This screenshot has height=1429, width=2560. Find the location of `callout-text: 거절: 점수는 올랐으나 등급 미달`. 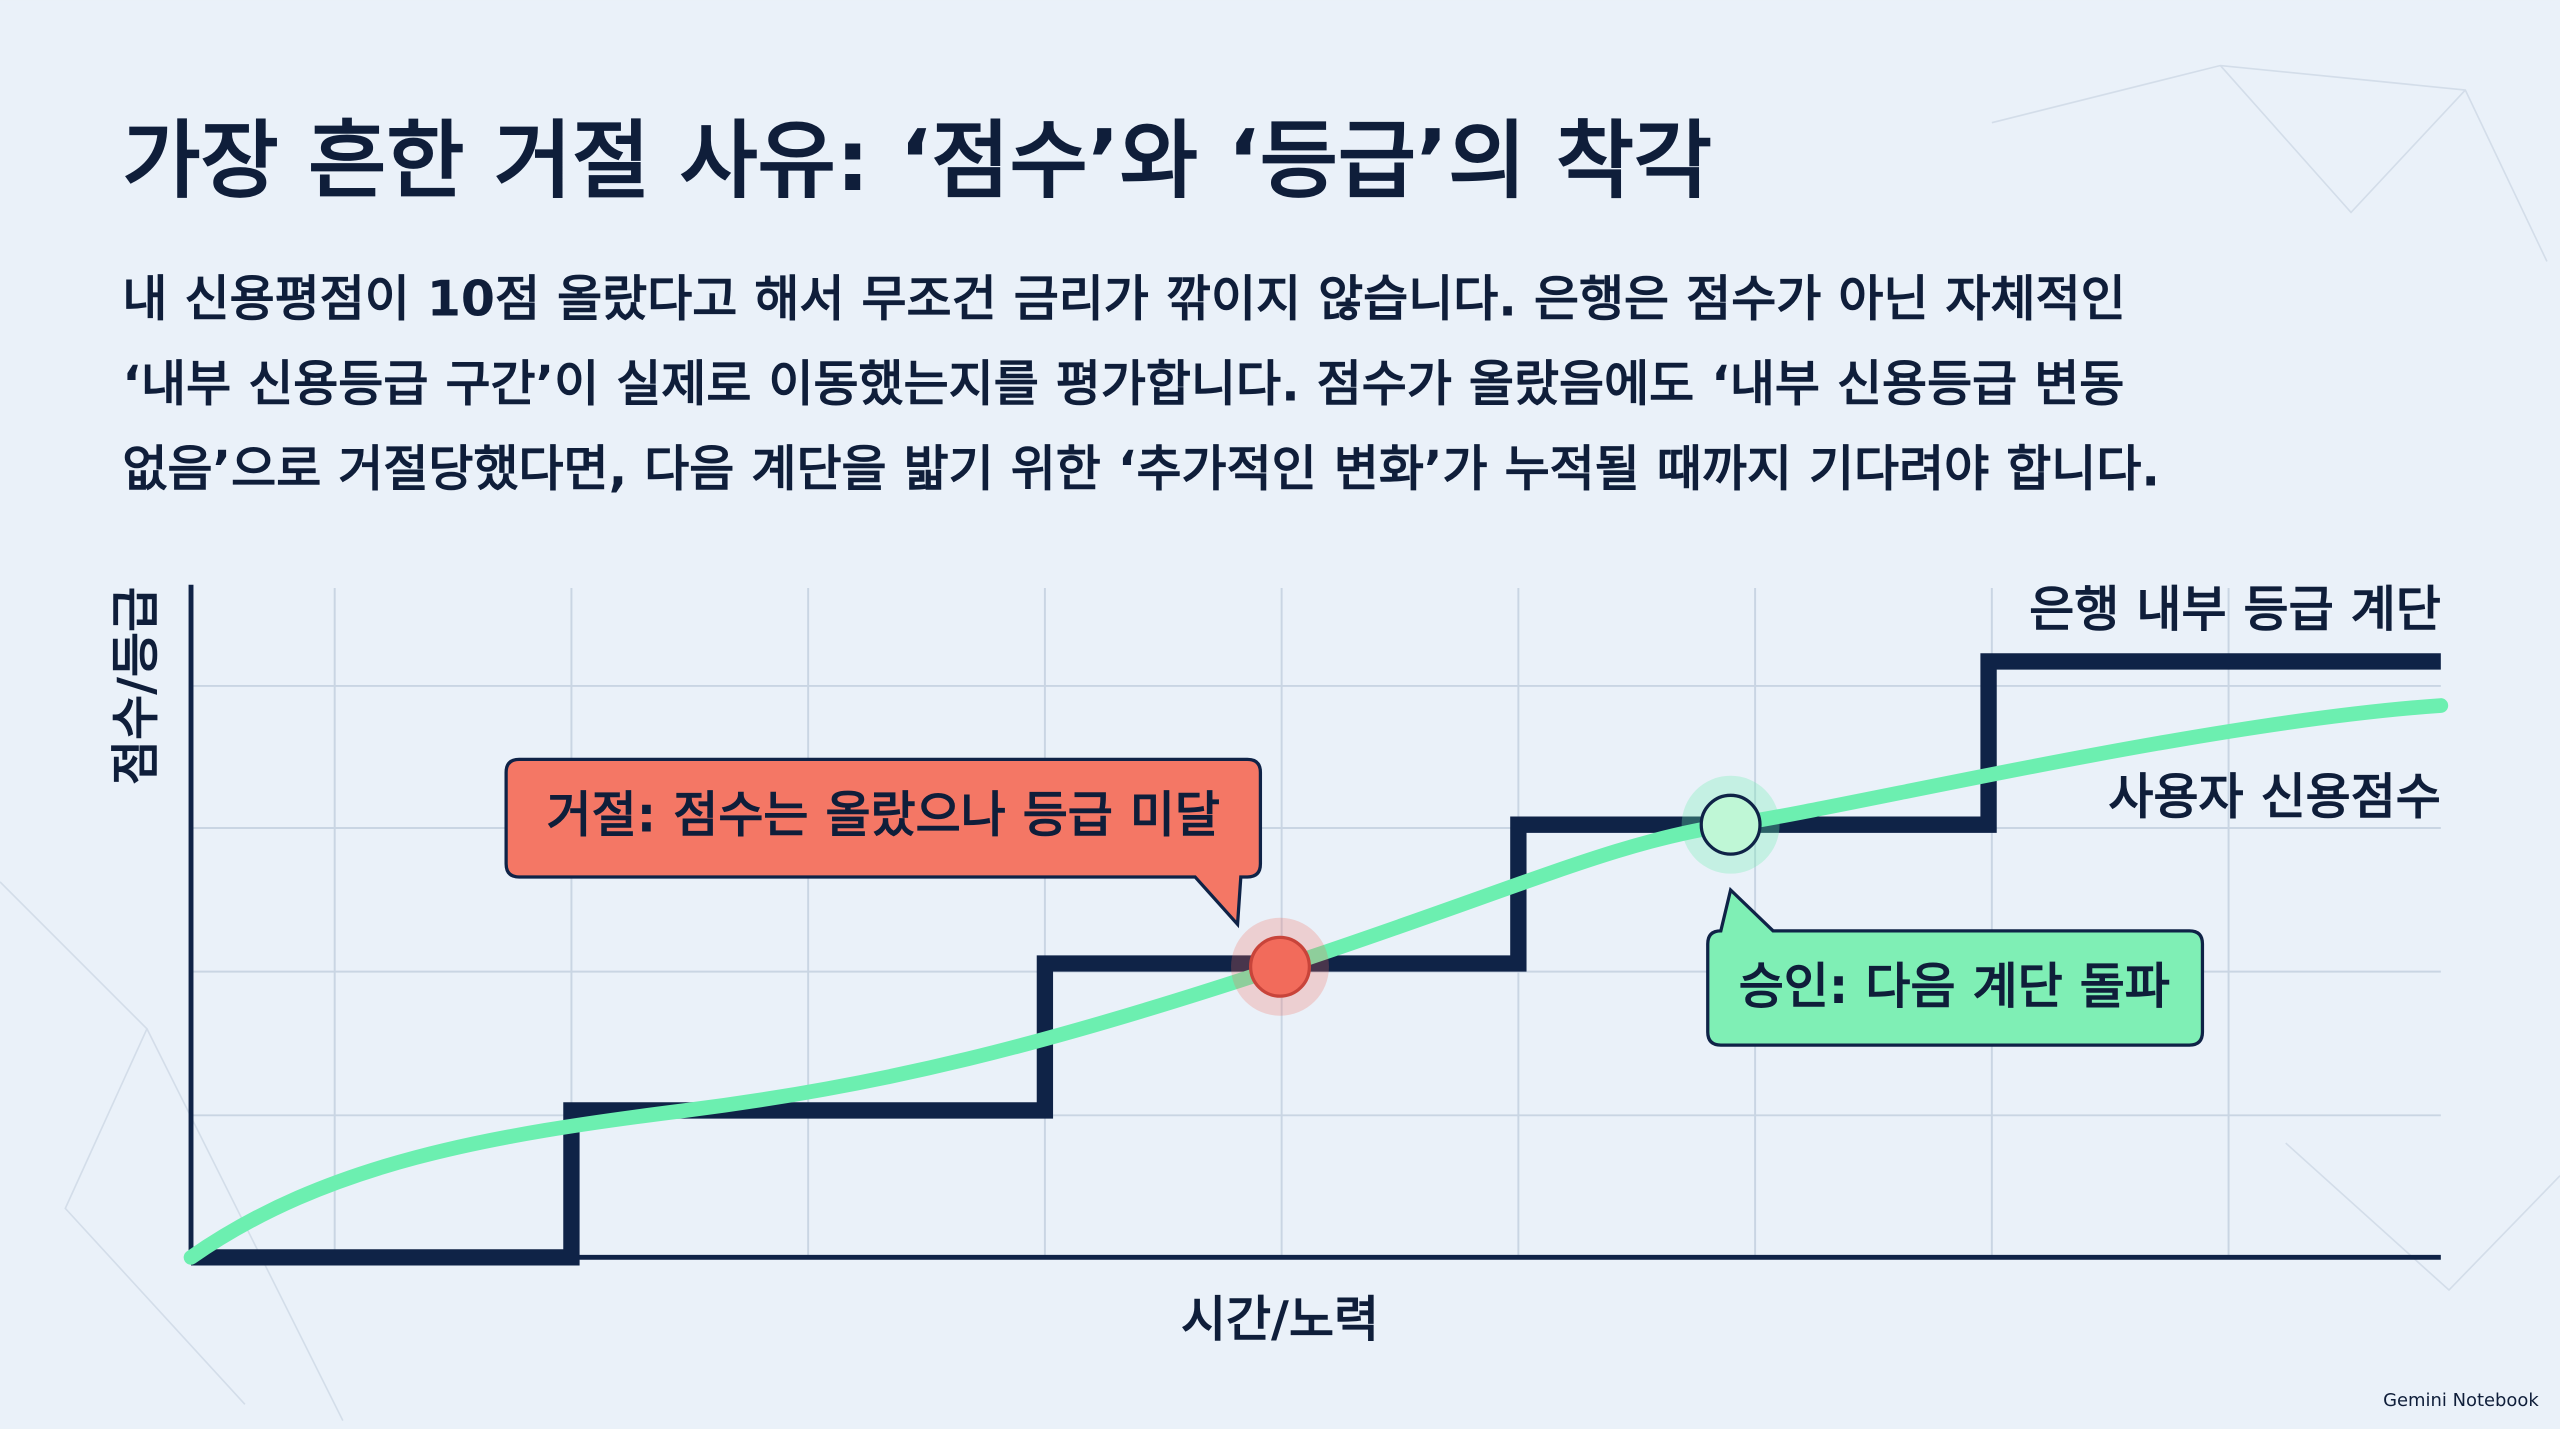

callout-text: 거절: 점수는 올랐으나 등급 미달 is located at coordinates (883, 815).